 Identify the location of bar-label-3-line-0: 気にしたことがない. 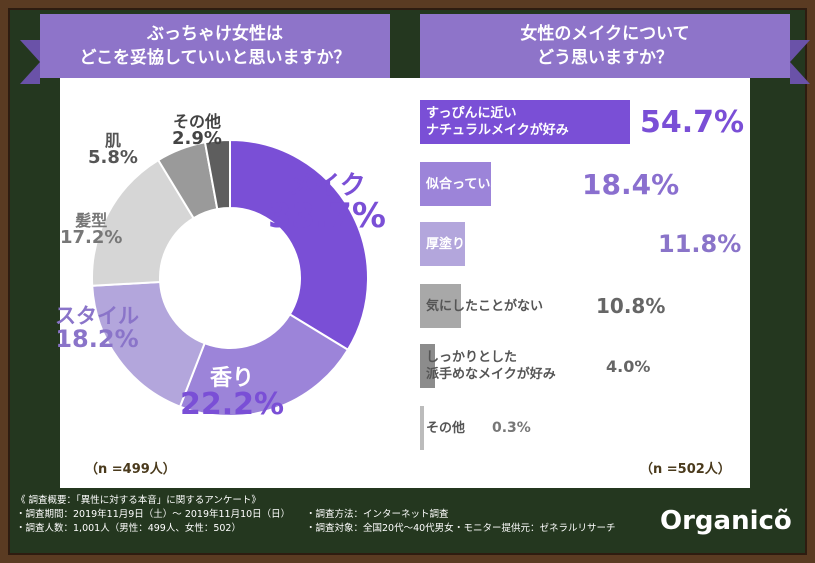
(485, 306).